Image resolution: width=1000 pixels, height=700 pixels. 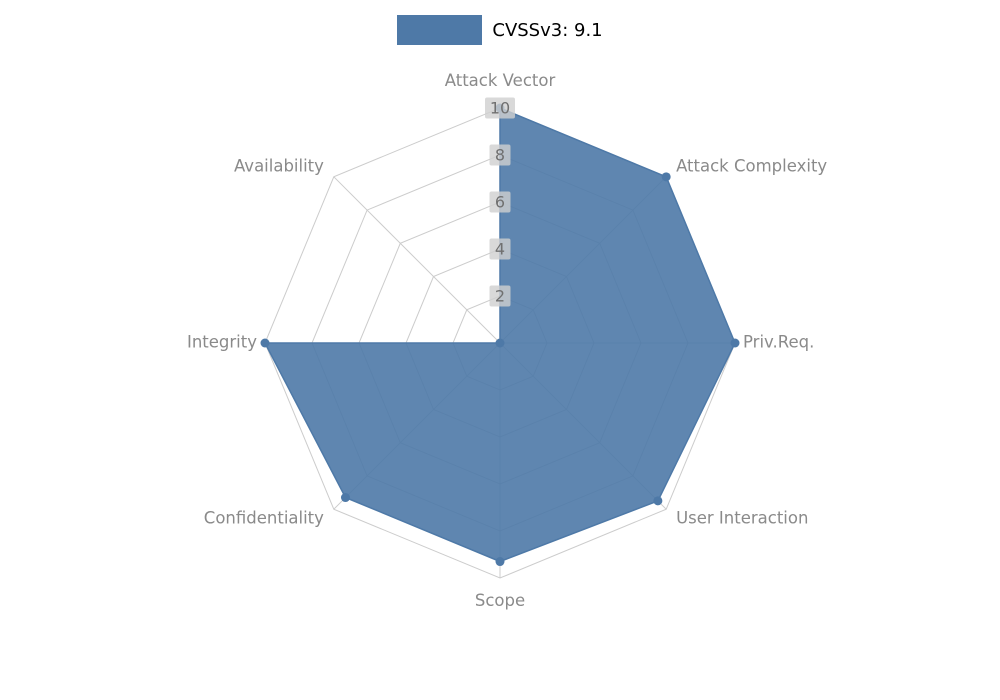 I want to click on tick-label: 8, so click(x=500, y=155).